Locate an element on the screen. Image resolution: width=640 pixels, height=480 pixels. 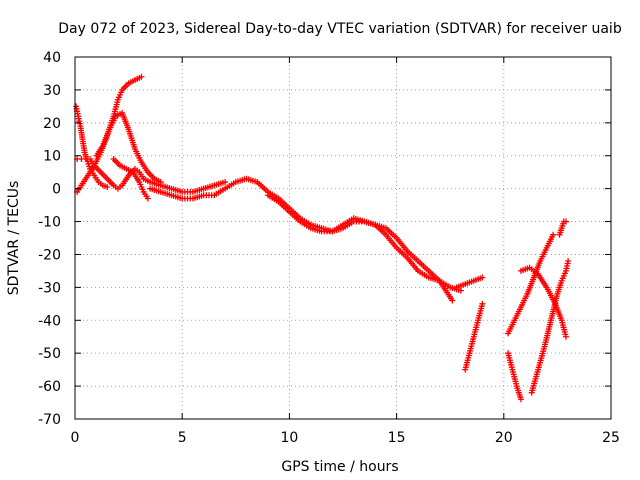
series-track-peak is located at coordinates (128, 147).